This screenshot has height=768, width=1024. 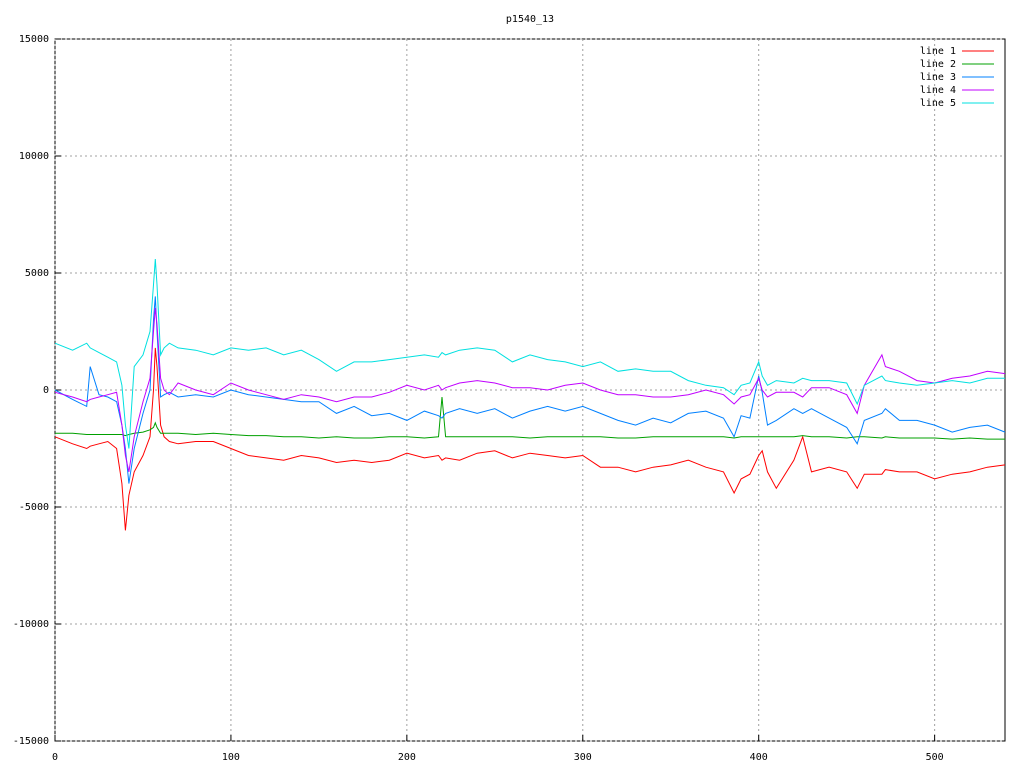 What do you see at coordinates (938, 90) in the screenshot?
I see `legend-label: line 4` at bounding box center [938, 90].